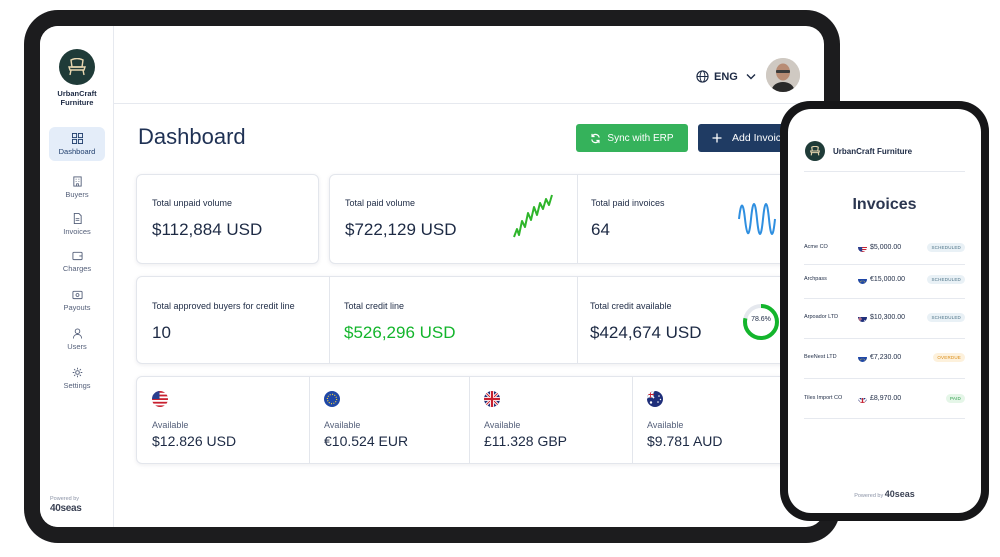  Describe the element at coordinates (884, 281) in the screenshot. I see `invoice-row: Archpass €15,000.00 SCHEDULED` at that location.